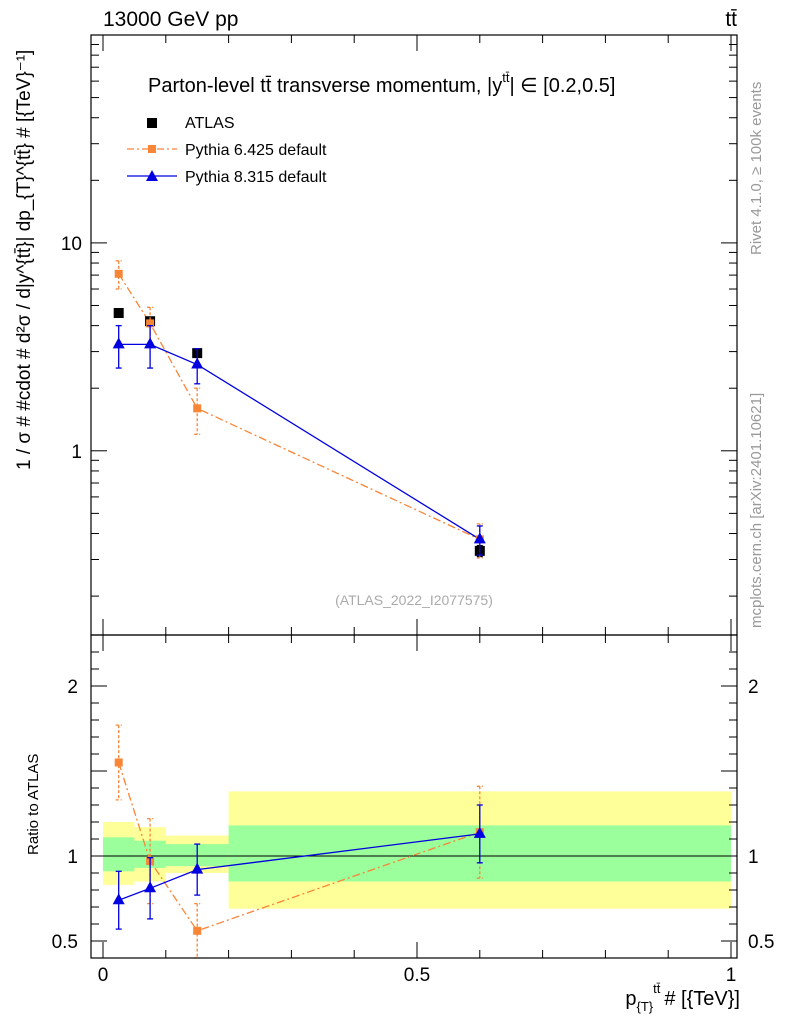 This screenshot has height=1024, width=786. What do you see at coordinates (414, 600) in the screenshot?
I see `analysis-watermark: (ATLAS_2022_I2077575)` at bounding box center [414, 600].